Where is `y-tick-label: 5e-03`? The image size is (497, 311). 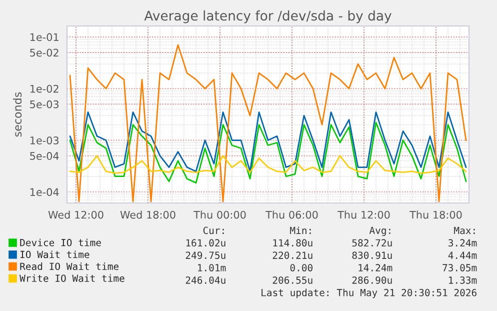
y-tick-label: 5e-03 is located at coordinates (44, 104).